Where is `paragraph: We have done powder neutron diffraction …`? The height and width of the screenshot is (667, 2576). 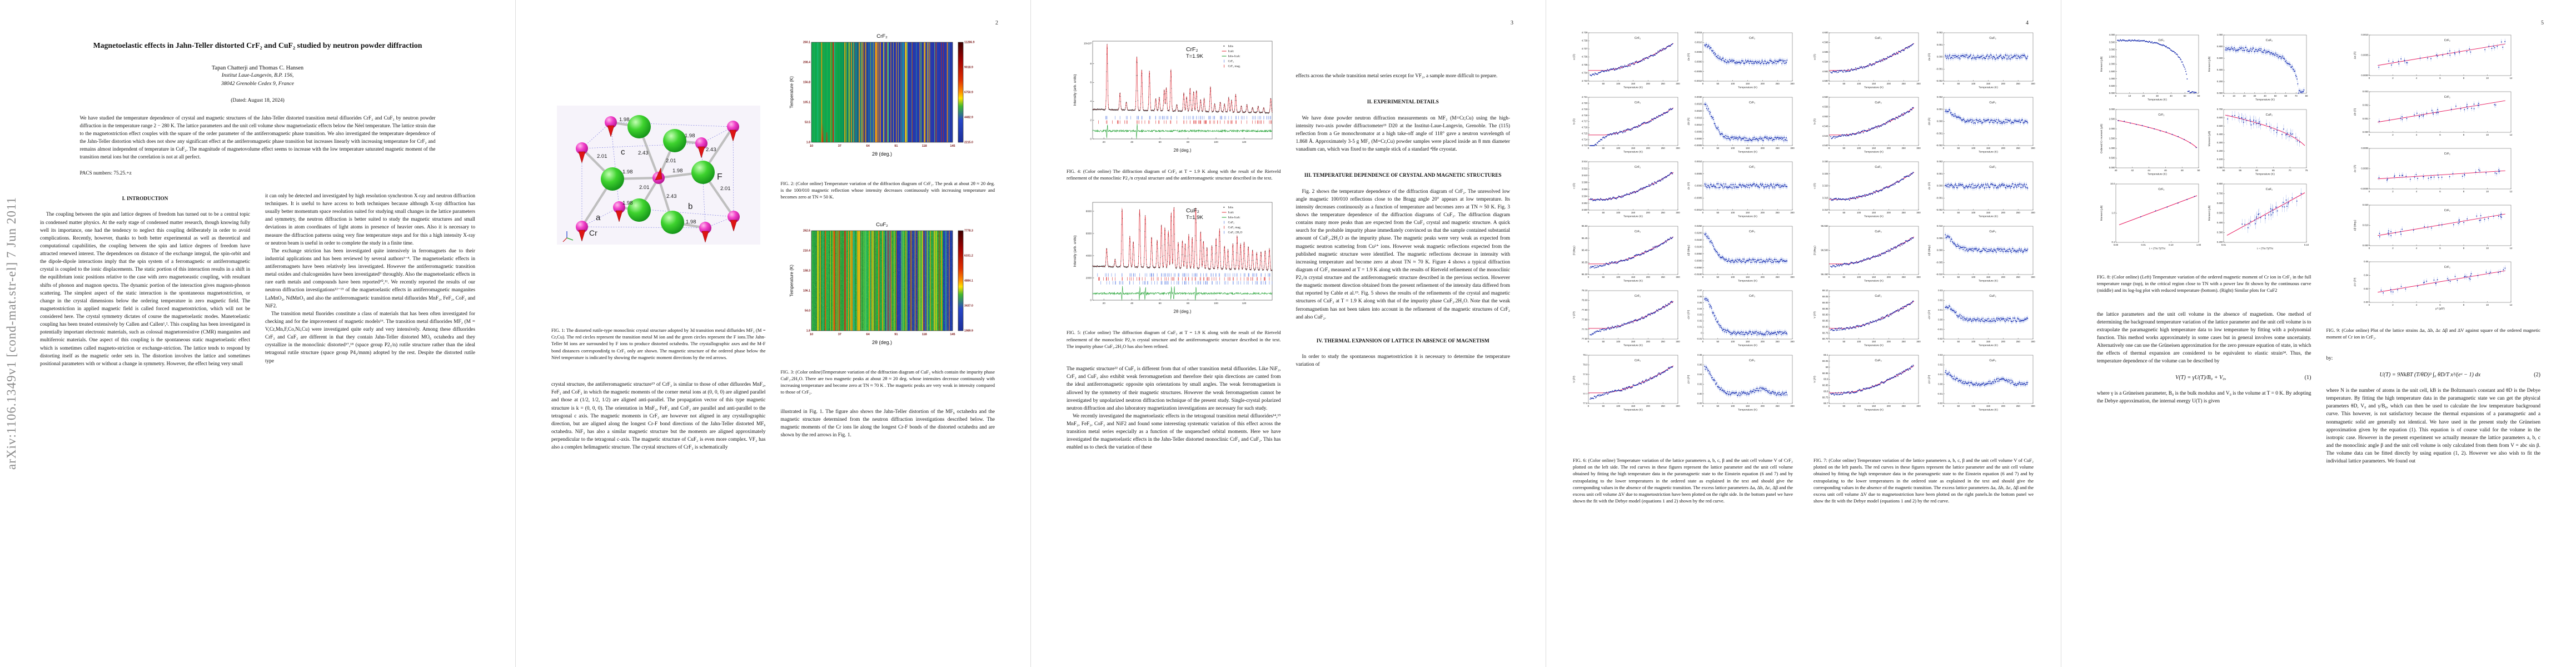
paragraph: We have done powder neutron diffraction … is located at coordinates (1403, 134).